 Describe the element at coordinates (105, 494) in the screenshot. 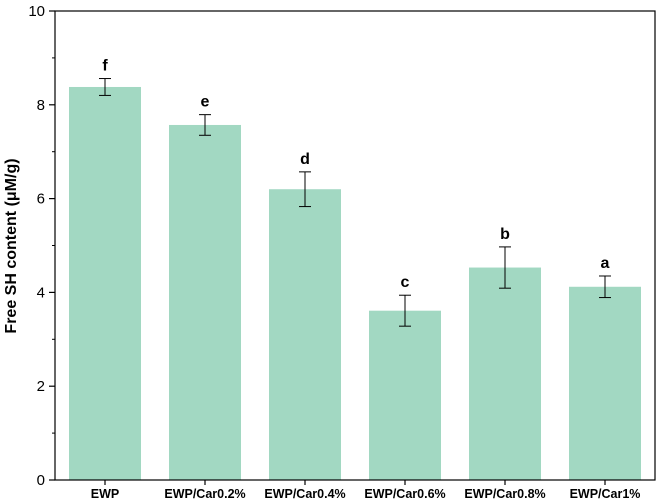

I see `x-tick-label-1: EWP` at that location.